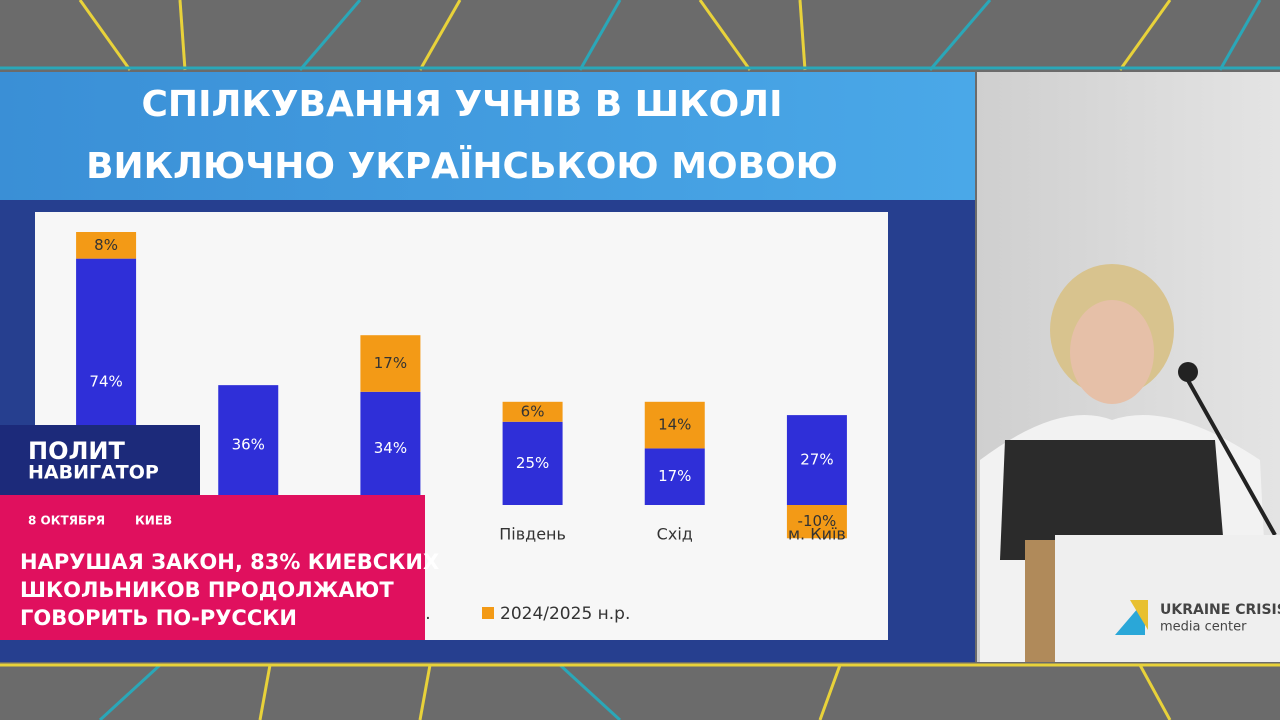 This screenshot has height=724, width=1280. What do you see at coordinates (1203, 627) in the screenshot?
I see `venue-subtitle: media center` at bounding box center [1203, 627].